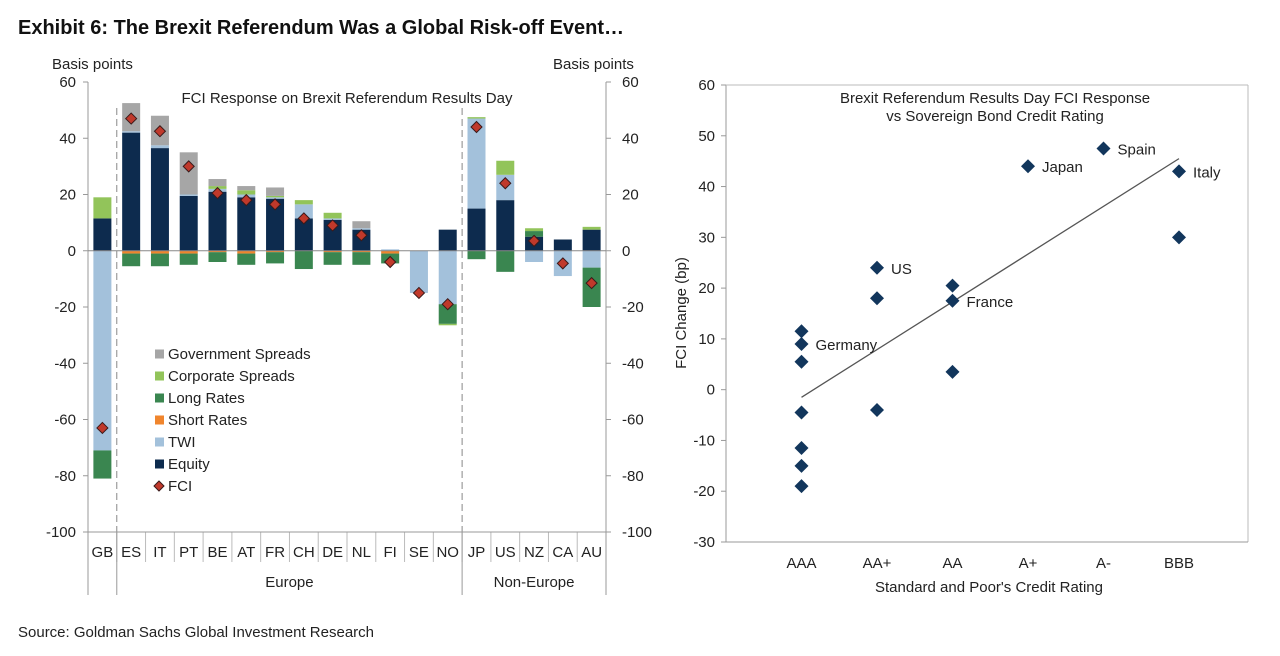  I want to click on bar-equity-no, so click(447, 240).